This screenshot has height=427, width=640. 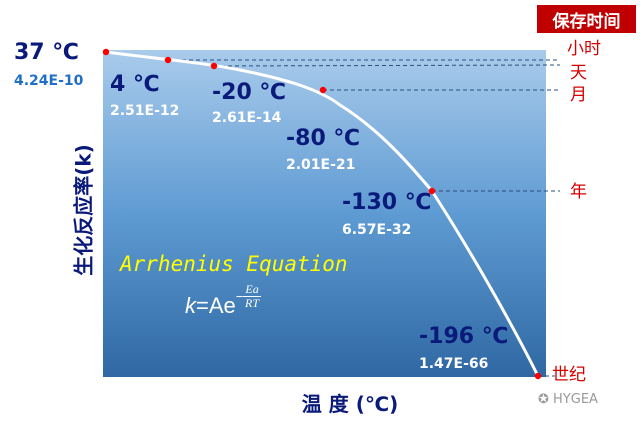 I want to click on formula-k: k, so click(x=190, y=305).